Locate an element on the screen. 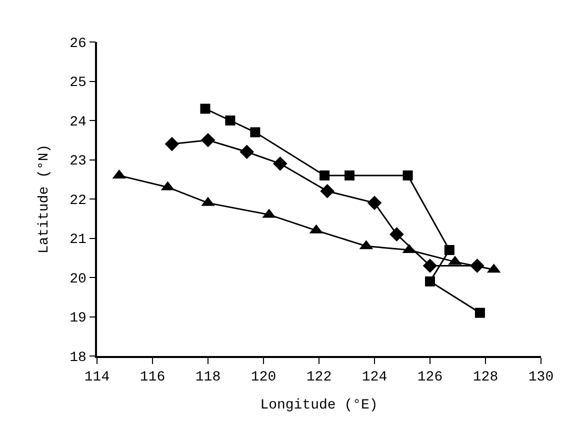 Image resolution: width=571 pixels, height=443 pixels. y-tick-label: 22 is located at coordinates (78, 200).